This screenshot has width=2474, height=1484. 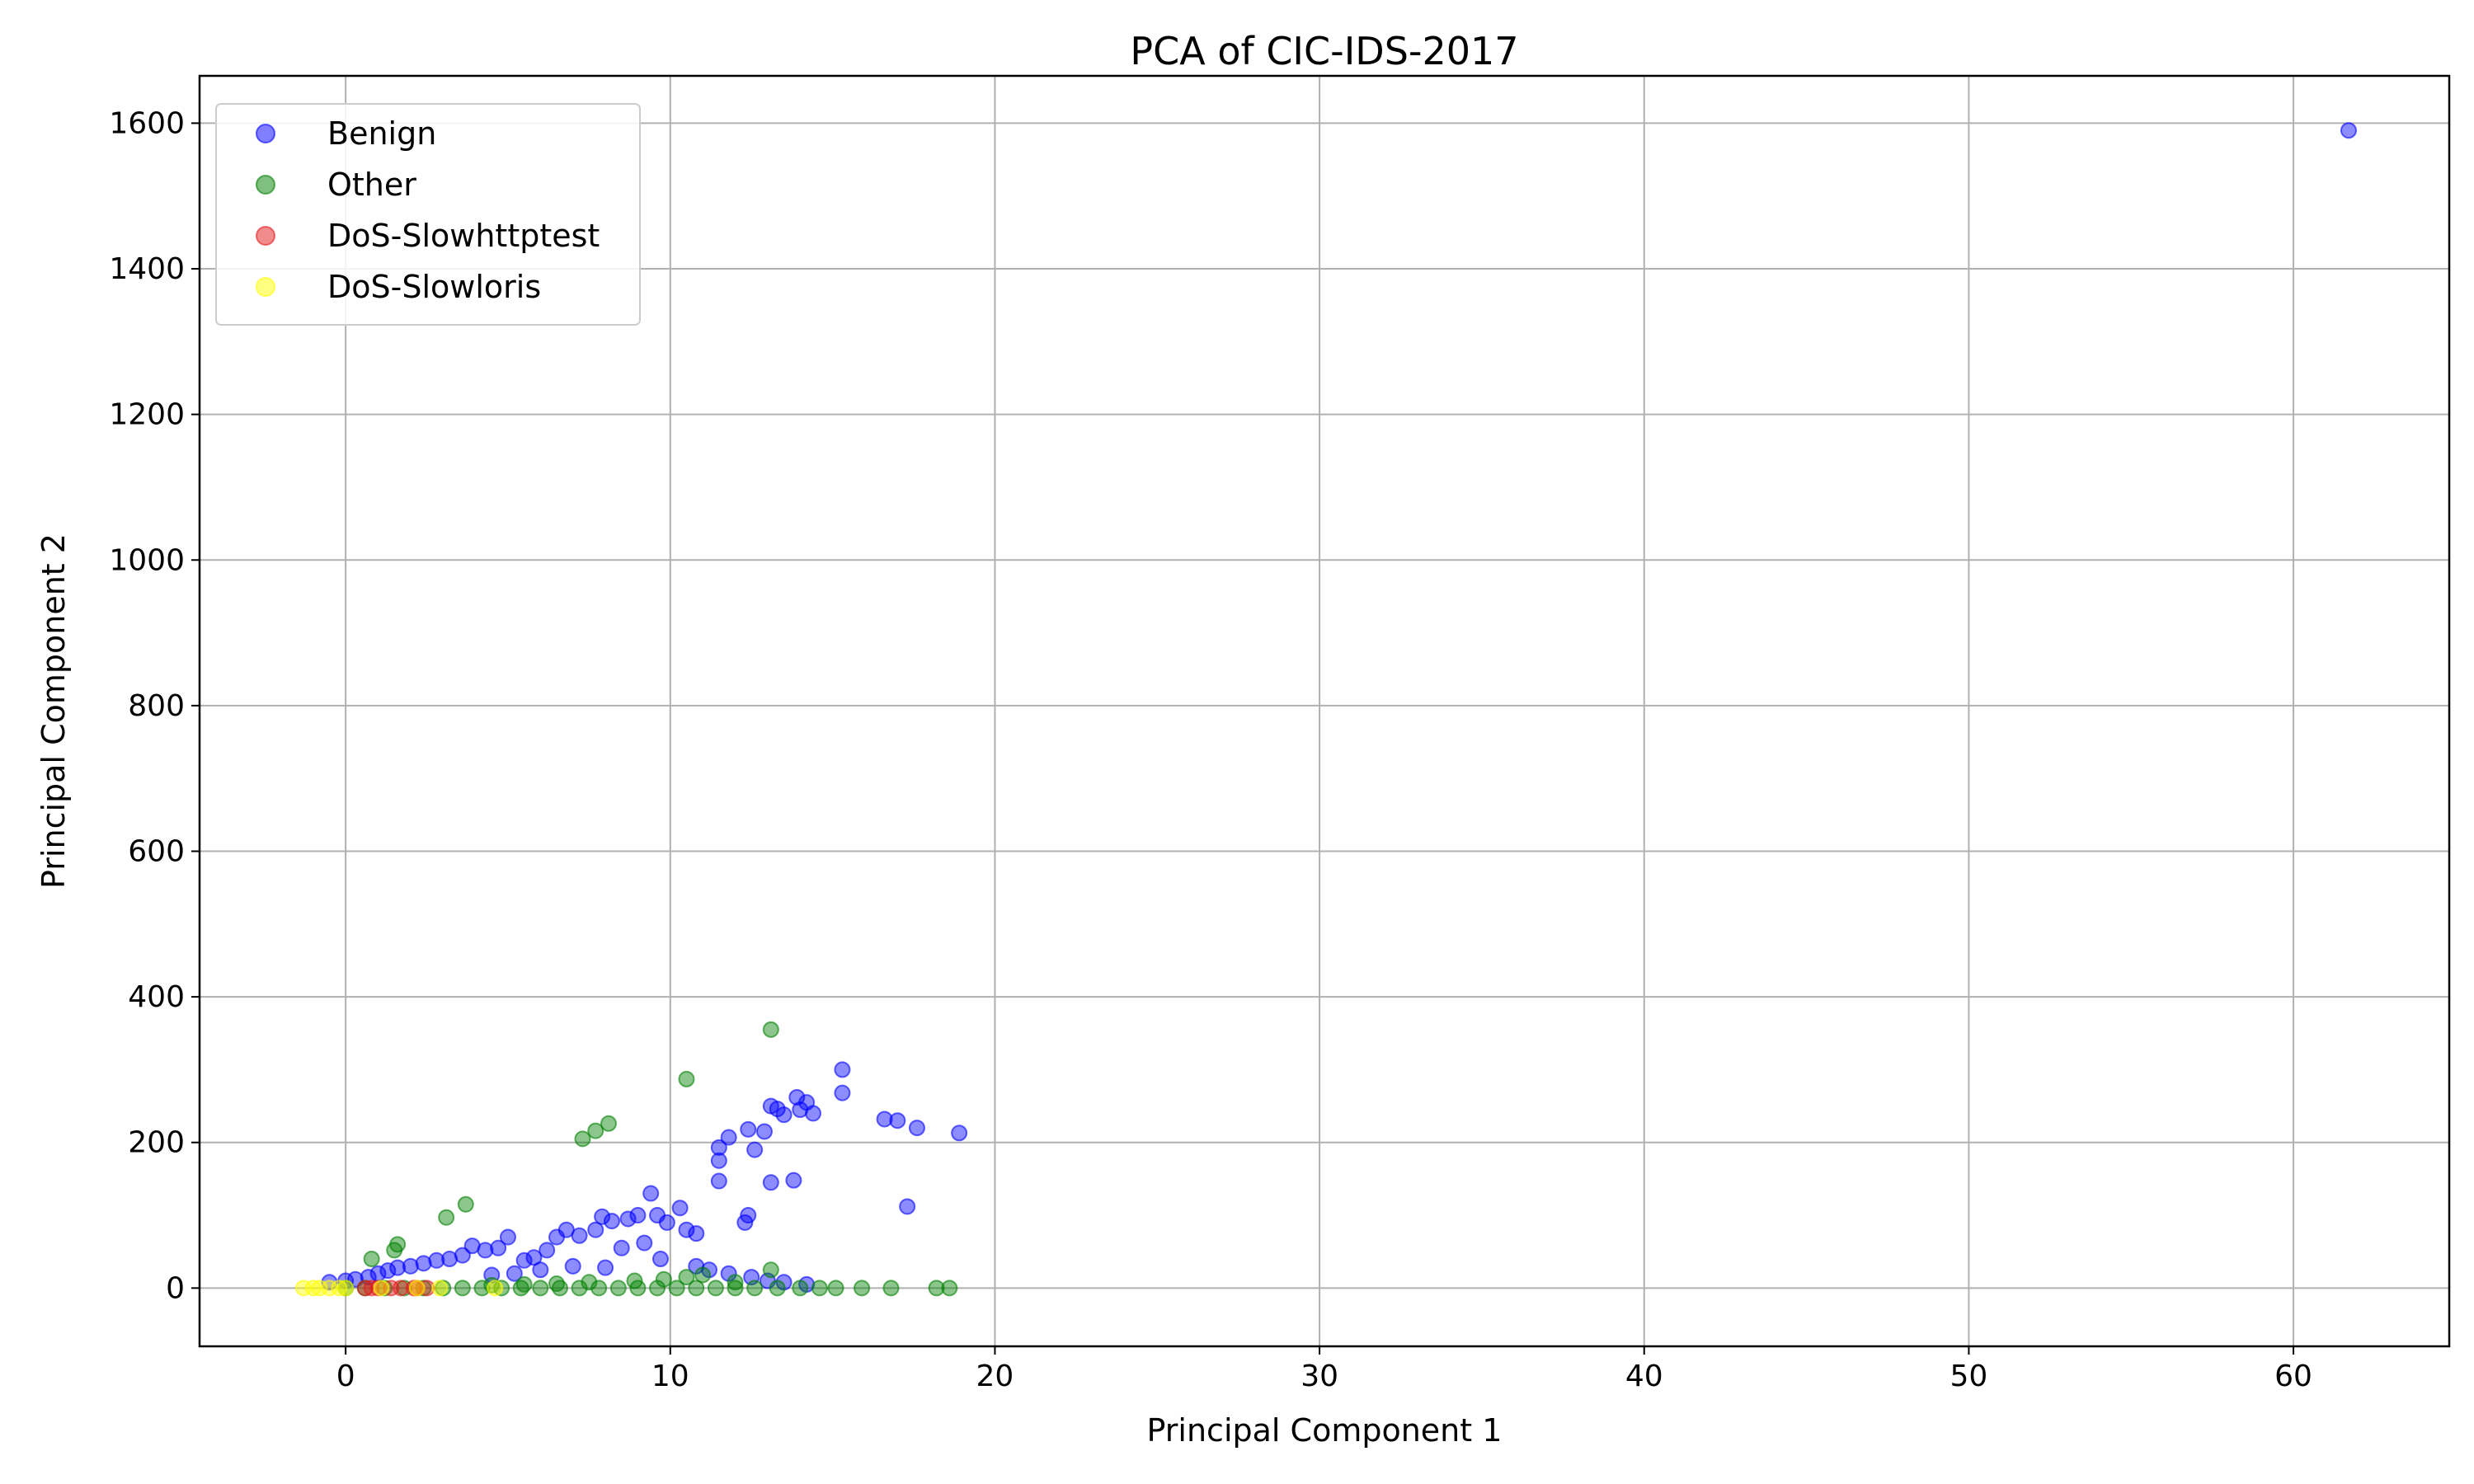 I want to click on x-tick-label: 40, so click(x=1644, y=1376).